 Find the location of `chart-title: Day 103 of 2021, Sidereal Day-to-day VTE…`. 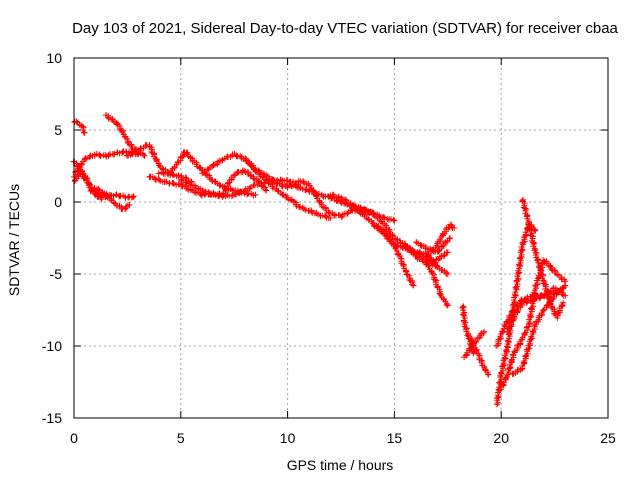

chart-title: Day 103 of 2021, Sidereal Day-to-day VTE… is located at coordinates (345, 28).